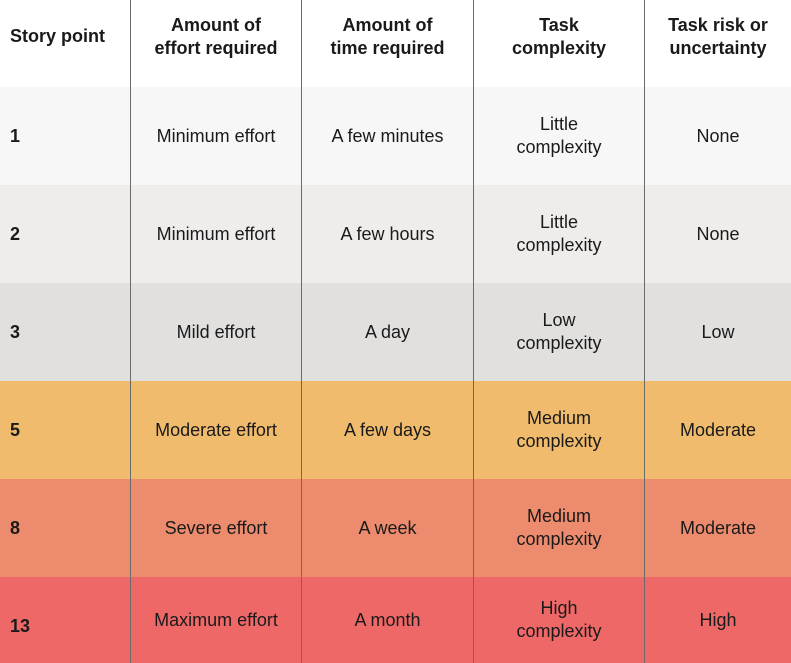 Image resolution: width=791 pixels, height=663 pixels. I want to click on time-cell: A few minutes, so click(388, 136).